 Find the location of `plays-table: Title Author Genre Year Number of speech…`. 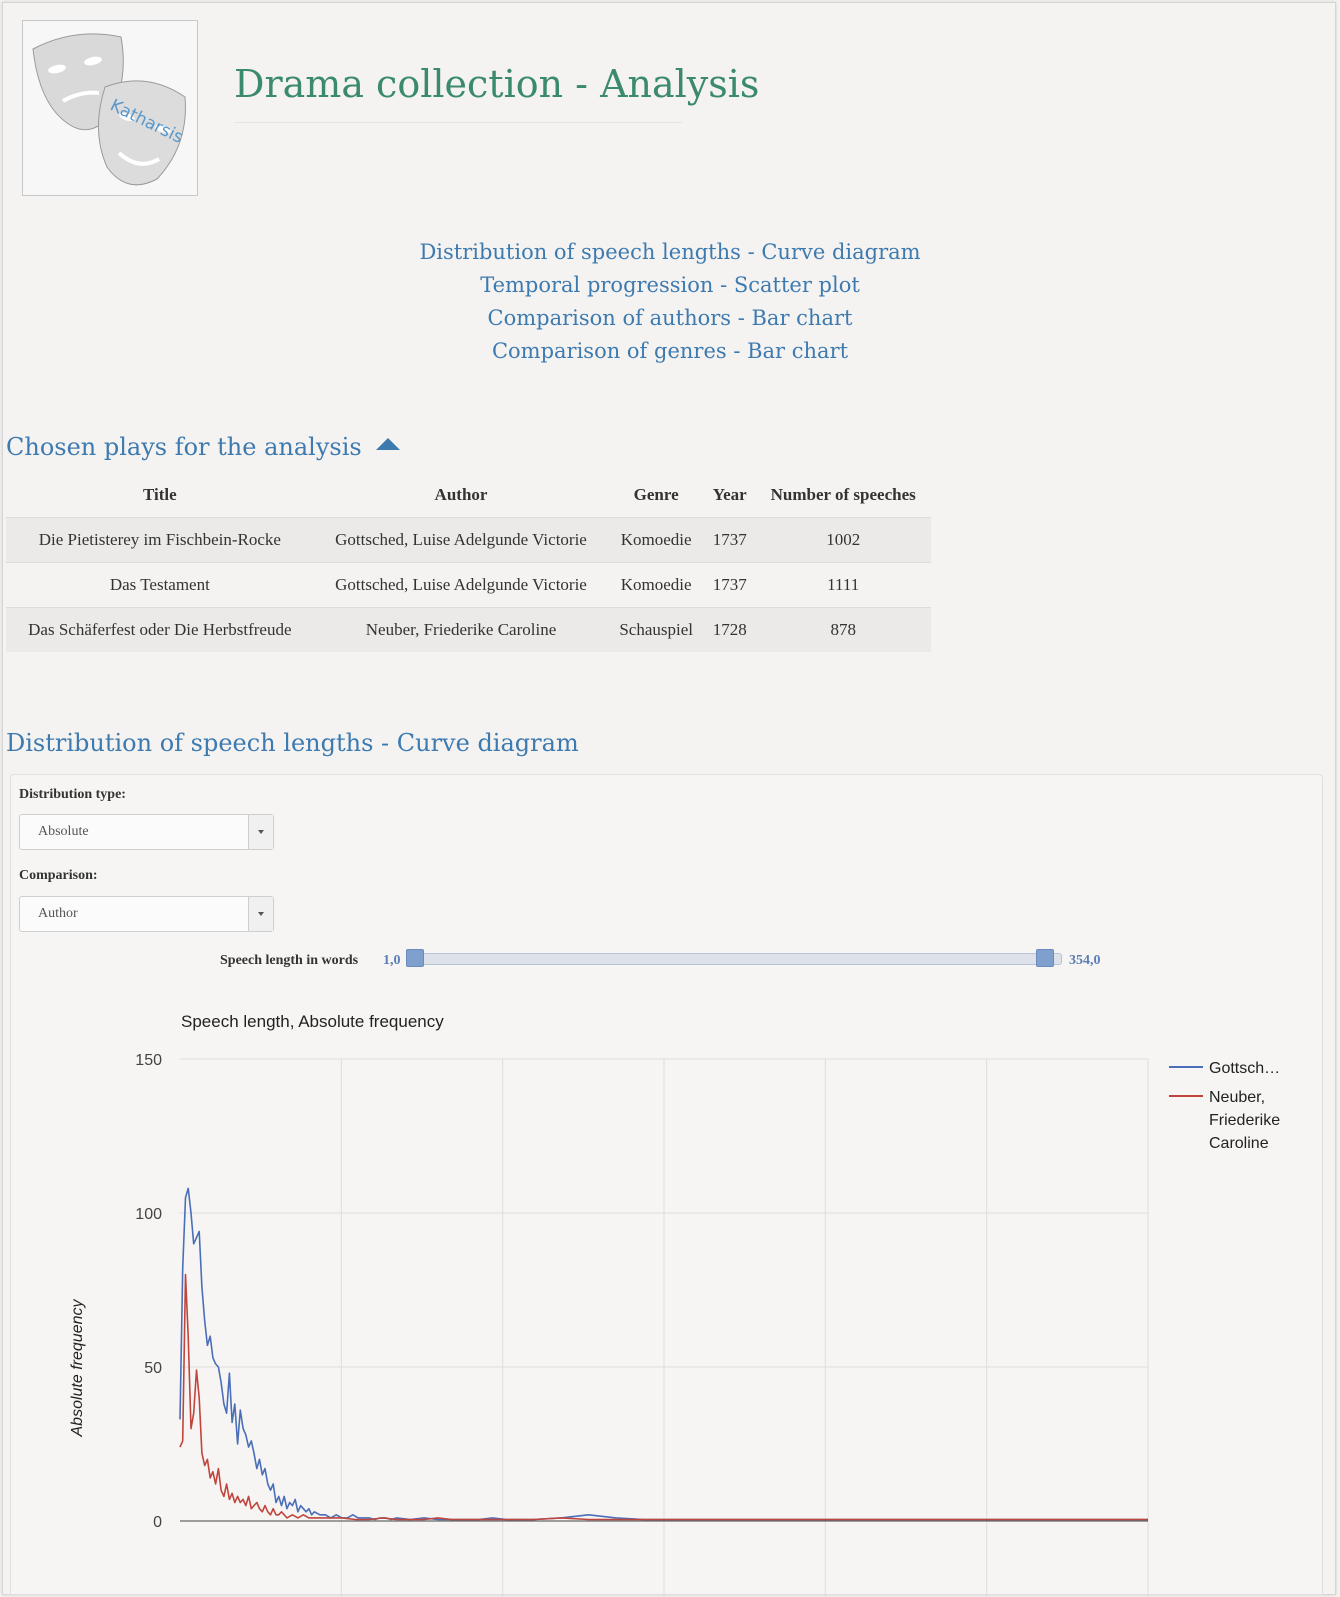

plays-table: Title Author Genre Year Number of speech… is located at coordinates (468, 563).